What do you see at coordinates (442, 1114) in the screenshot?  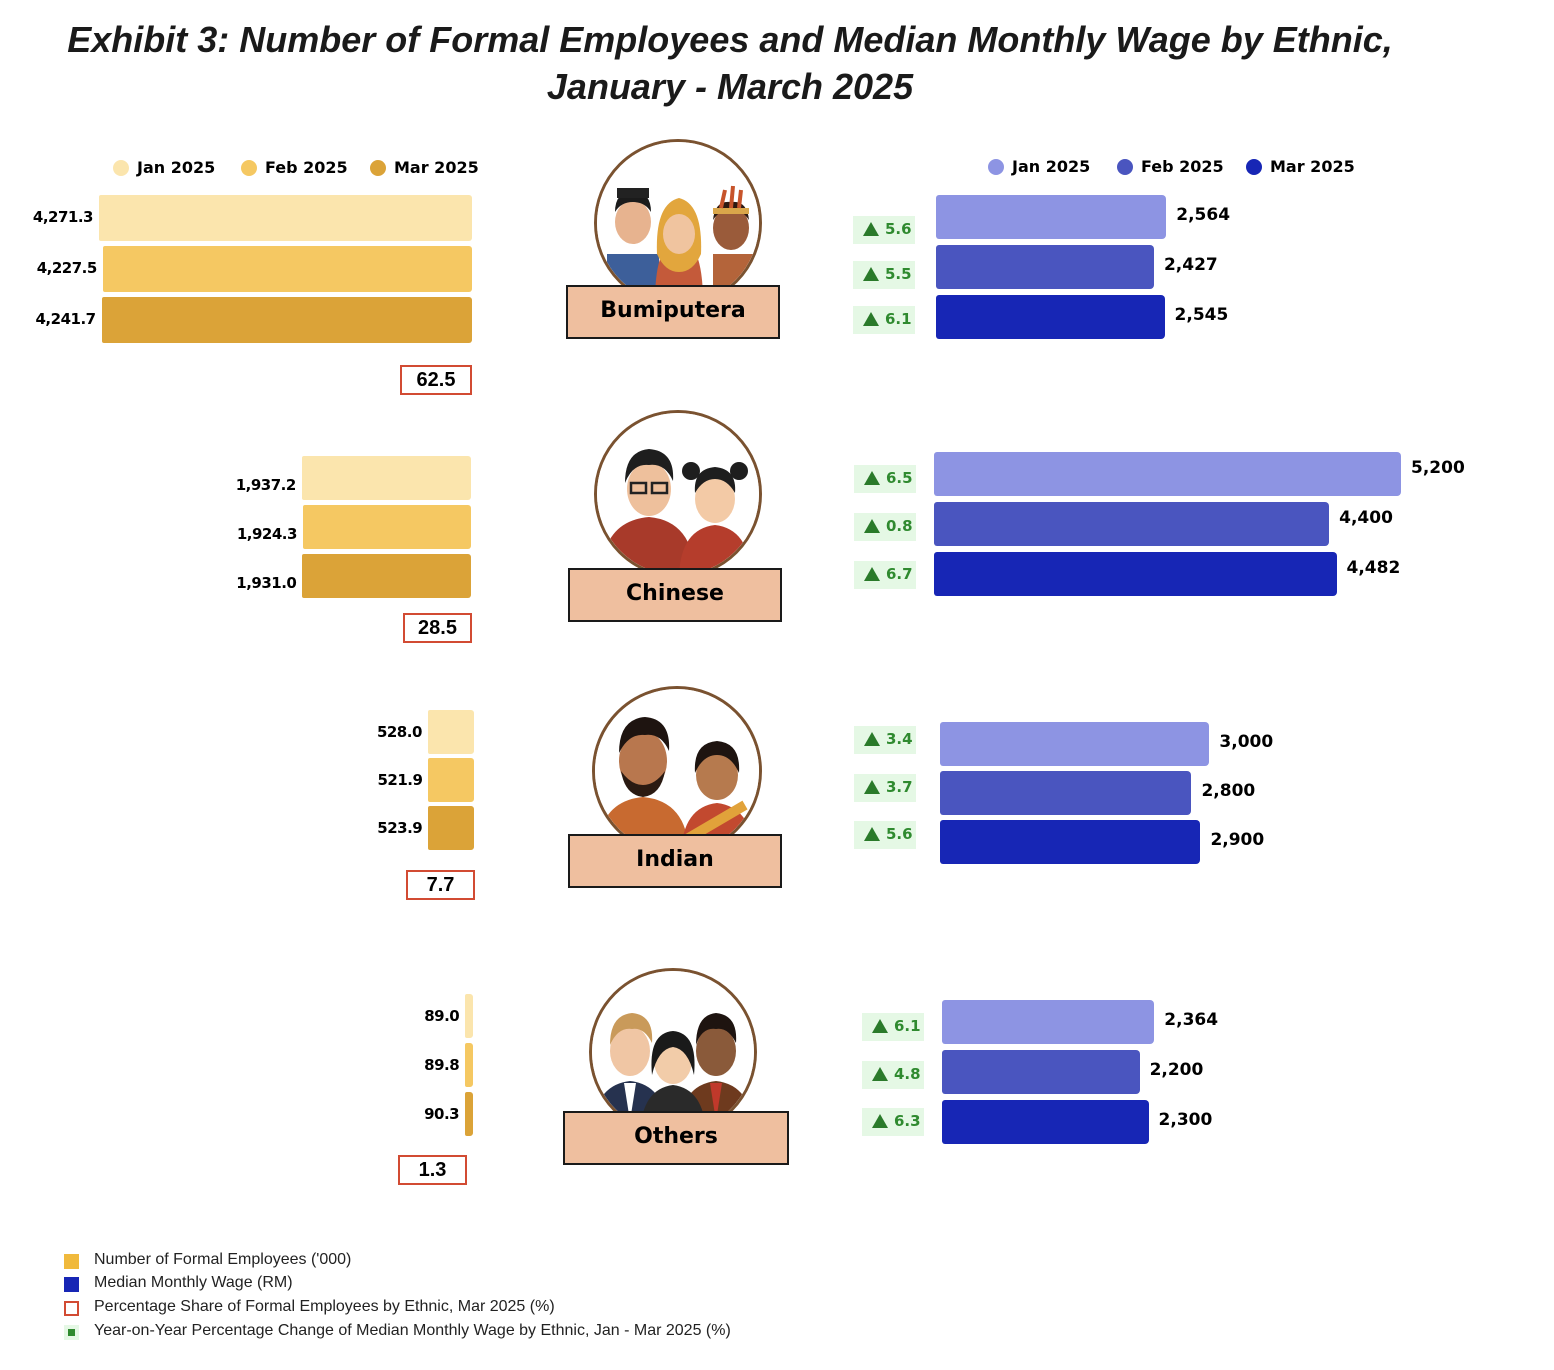 I see `employees-value-label: 90.3` at bounding box center [442, 1114].